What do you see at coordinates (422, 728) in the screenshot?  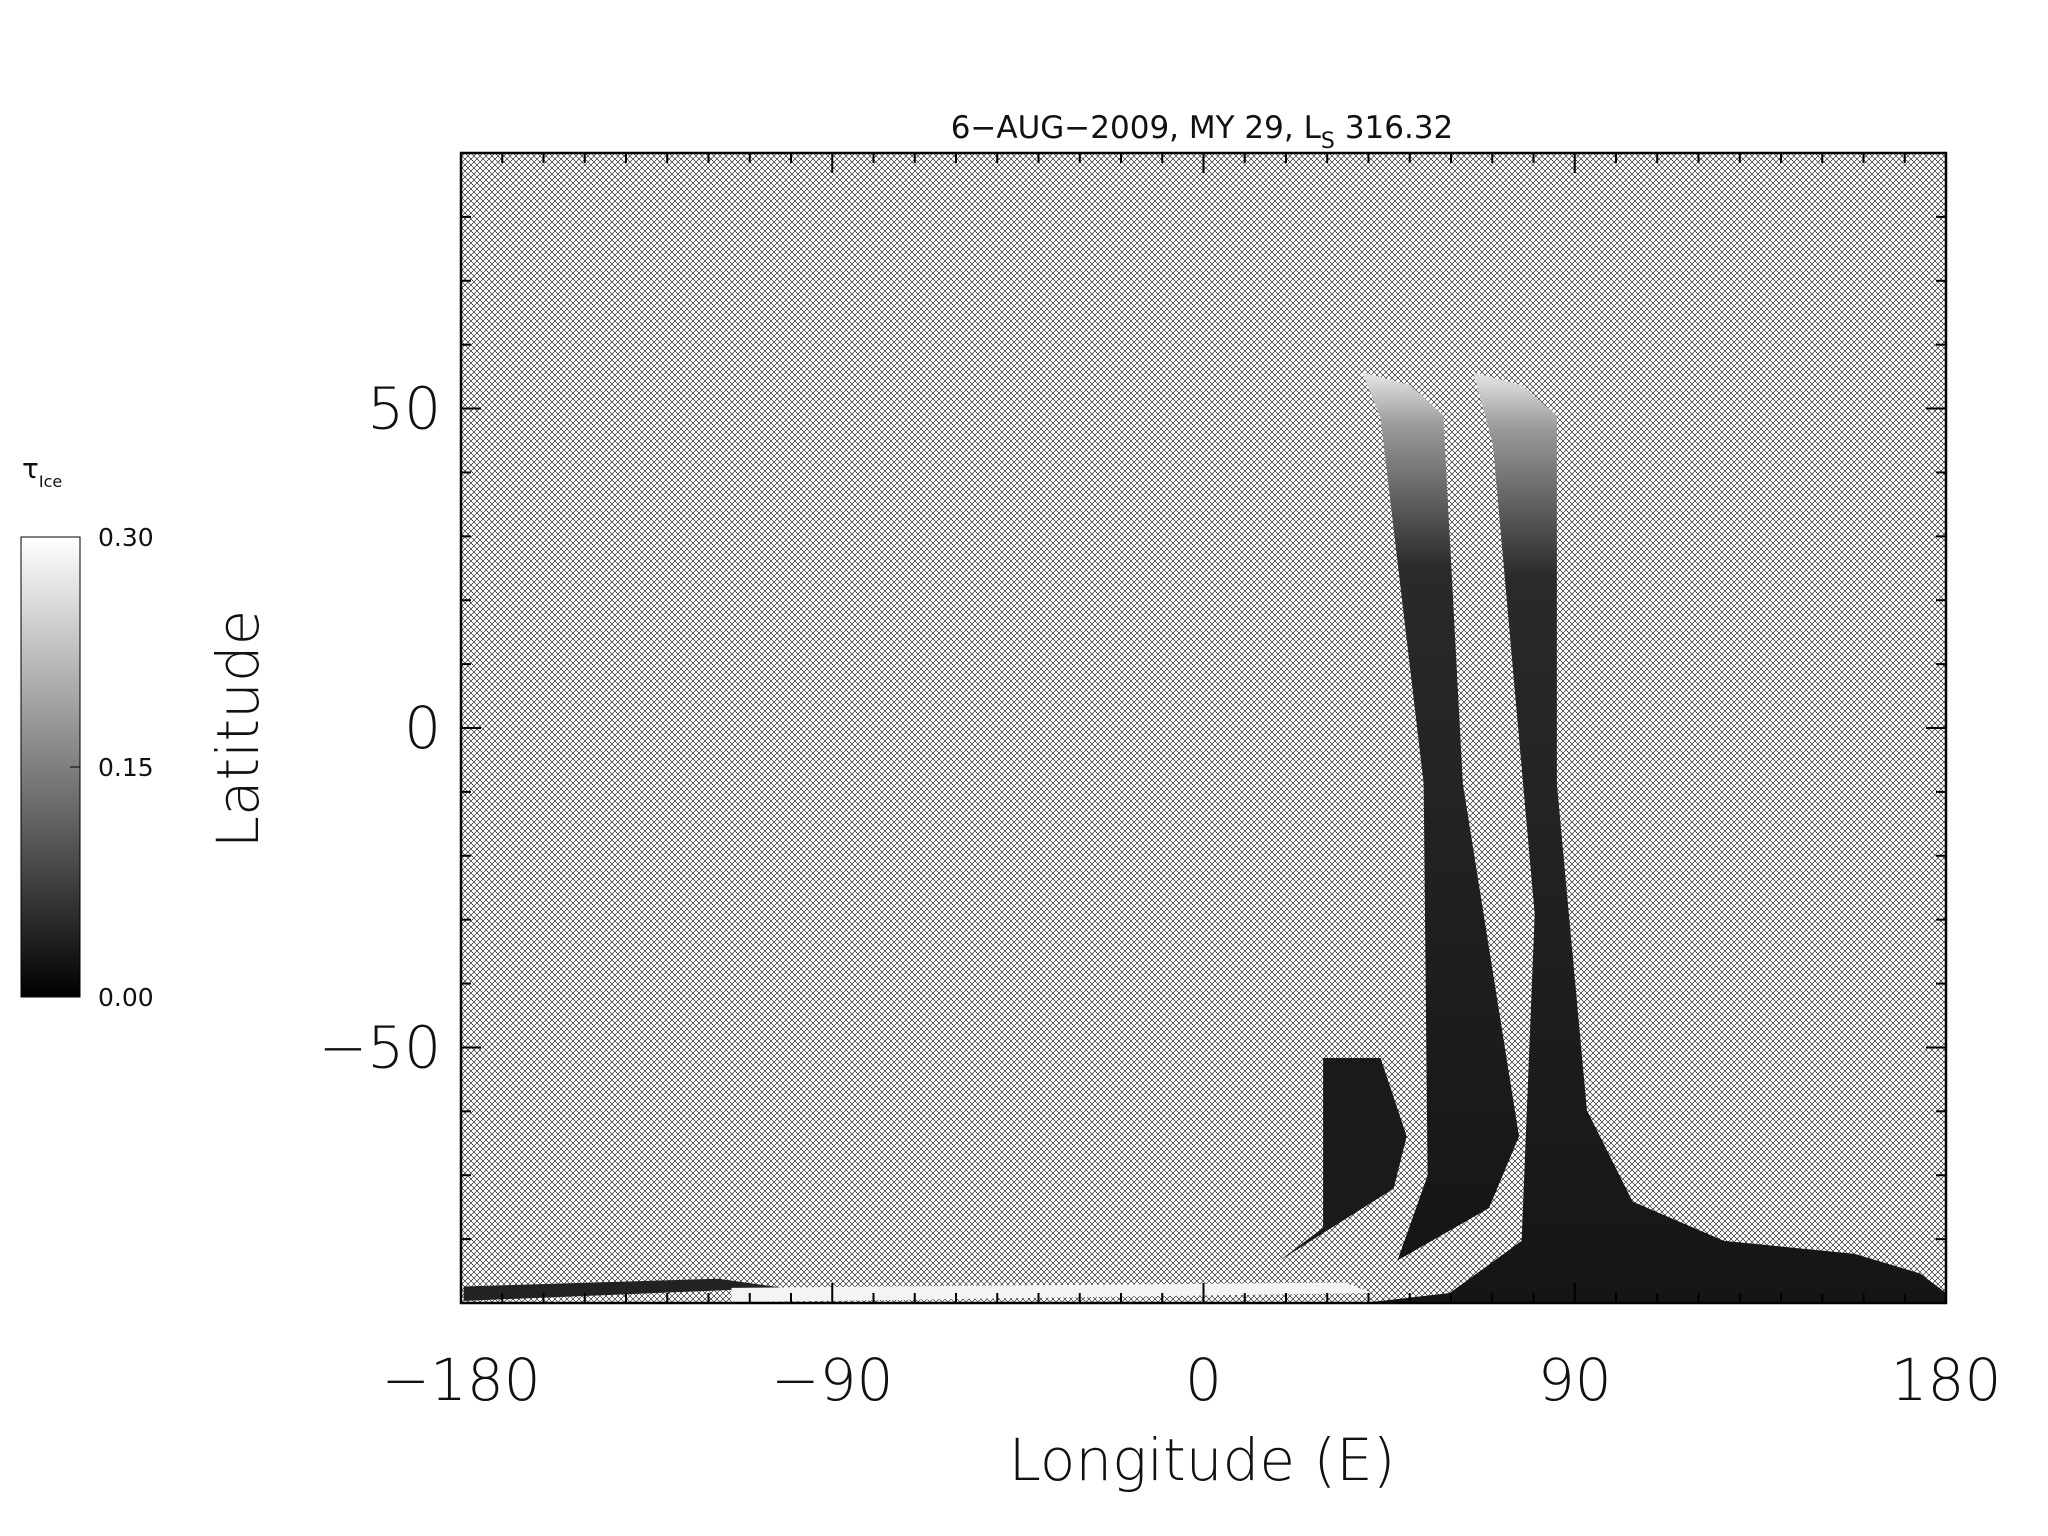 I see `y-tick-label: 0` at bounding box center [422, 728].